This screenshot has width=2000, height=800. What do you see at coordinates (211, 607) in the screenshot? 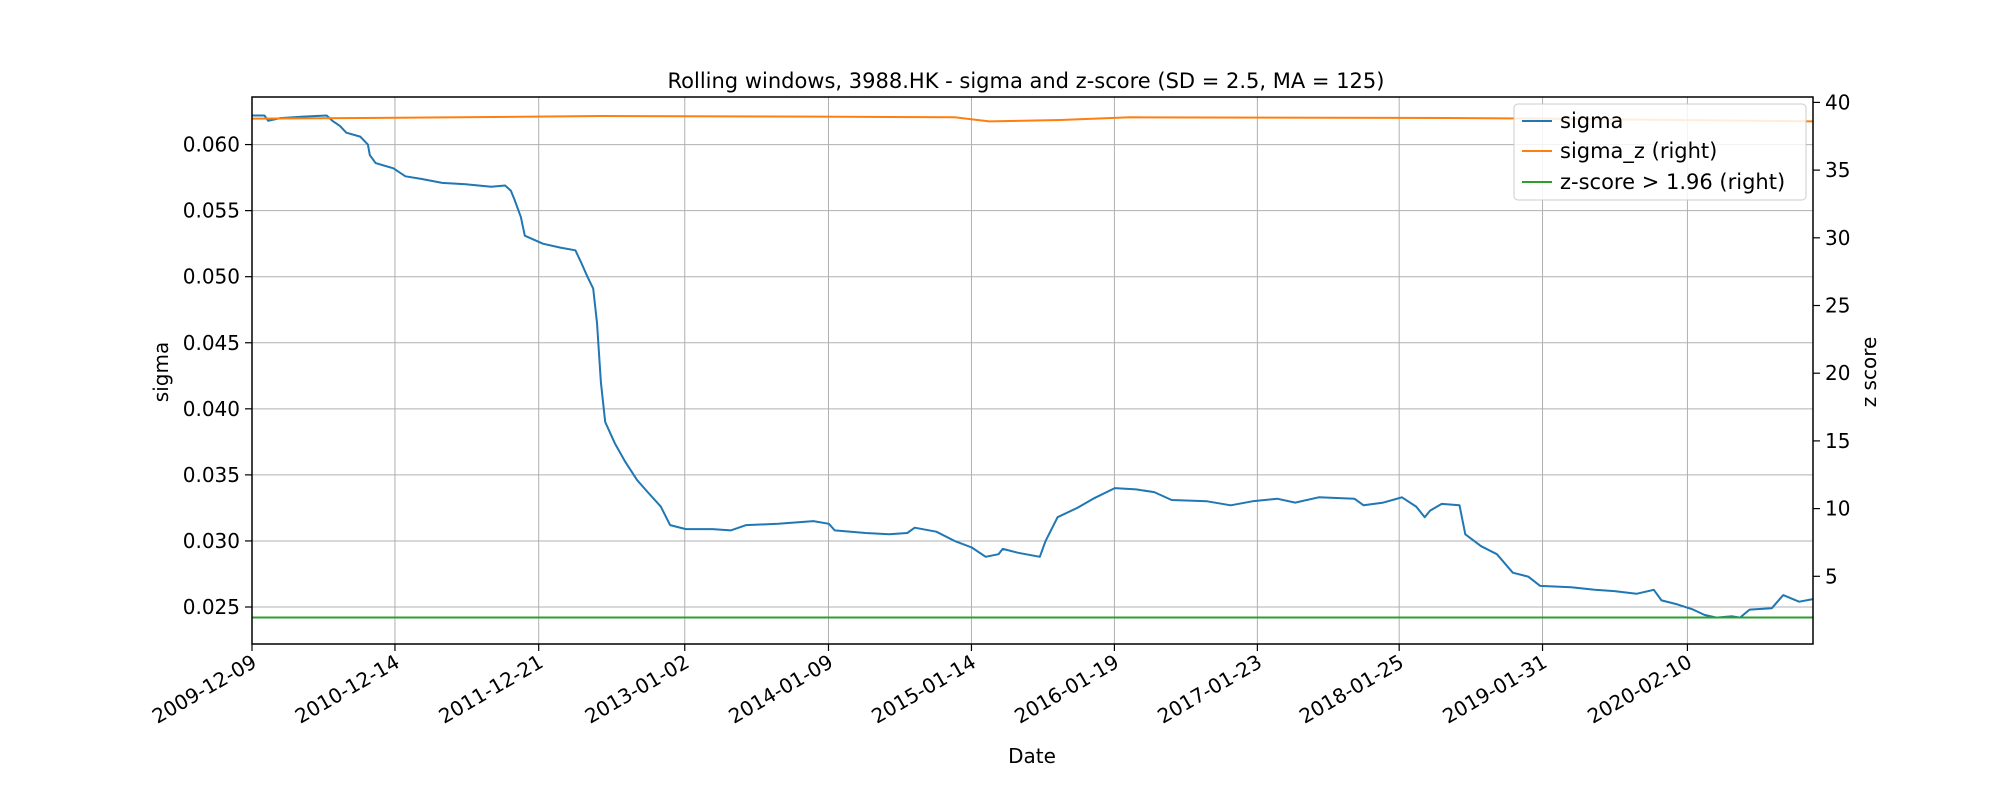
I see `y-tick-label: 0.025` at bounding box center [211, 607].